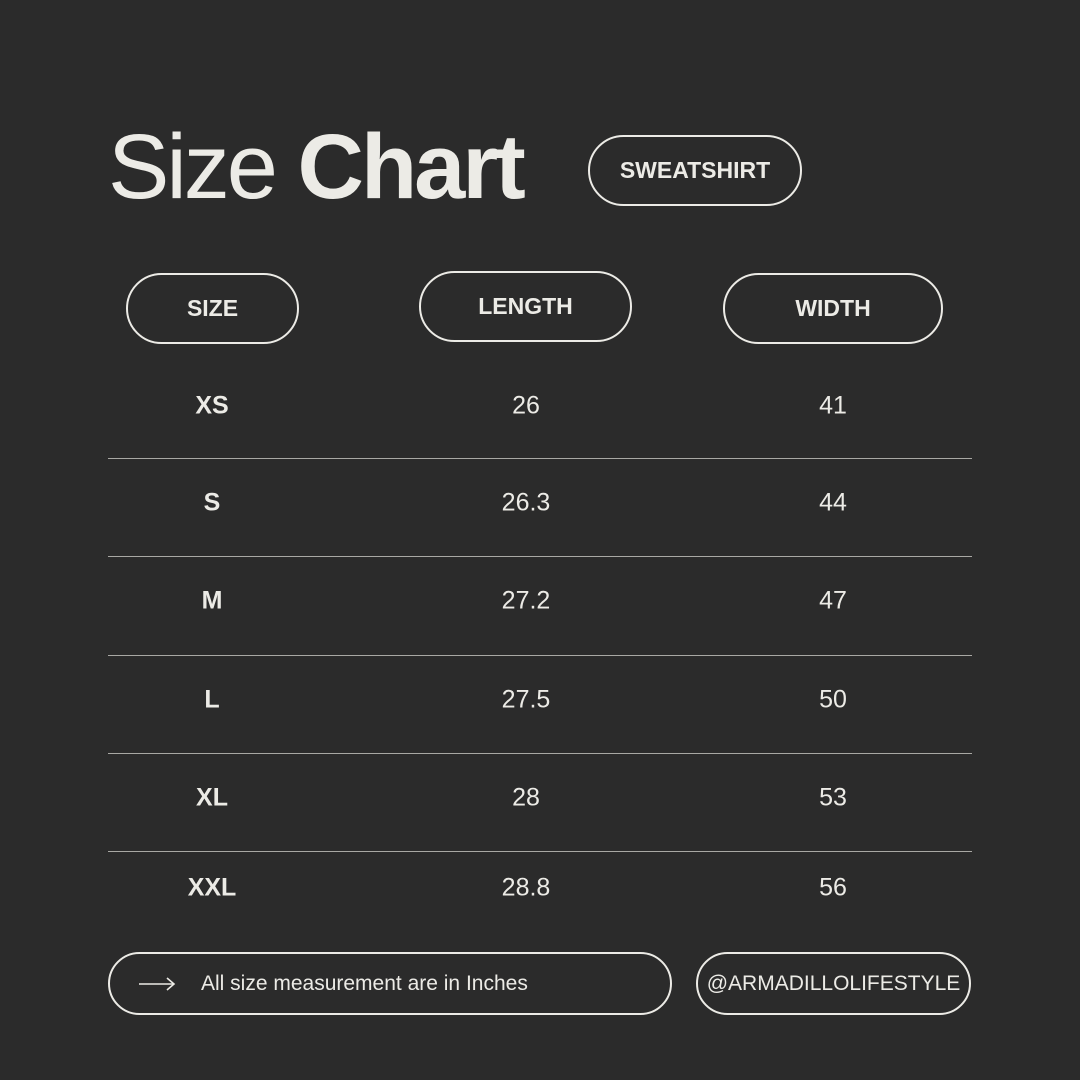 This screenshot has height=1080, width=1080. Describe the element at coordinates (525, 306) in the screenshot. I see `header-length: LENGTH` at that location.